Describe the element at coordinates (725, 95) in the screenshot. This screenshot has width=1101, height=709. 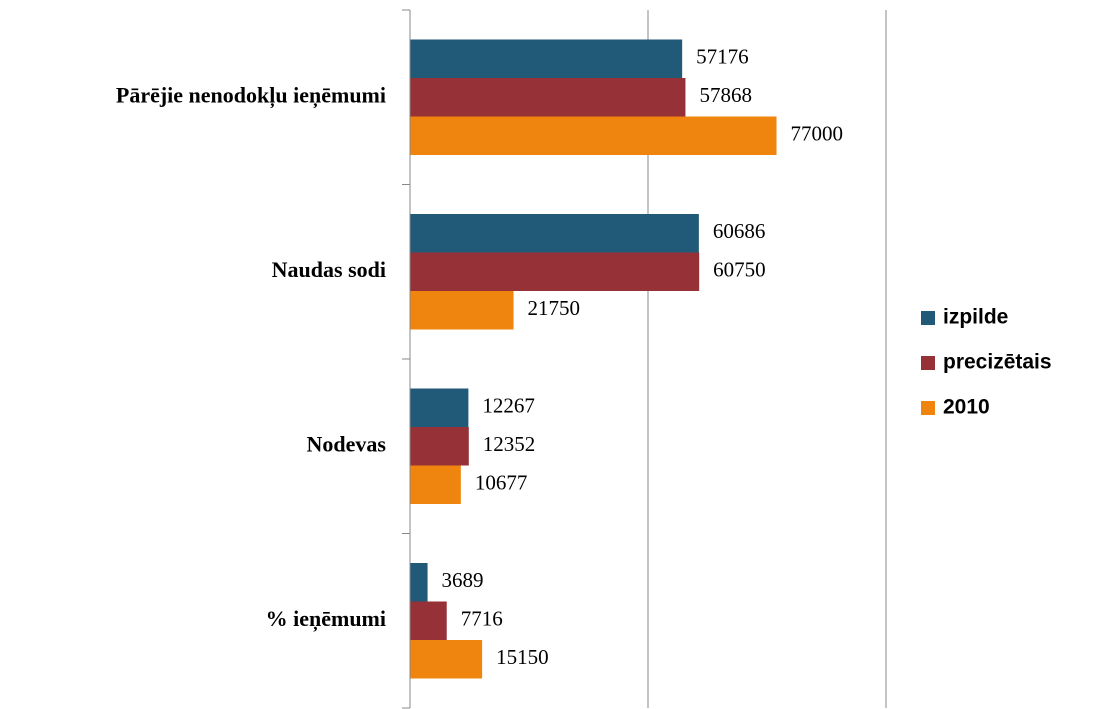
I see `data-label: 57868` at that location.